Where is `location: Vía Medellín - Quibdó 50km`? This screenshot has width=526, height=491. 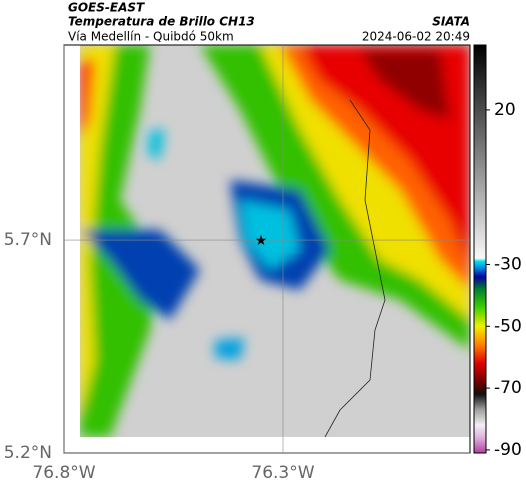 location: Vía Medellín - Quibdó 50km is located at coordinates (151, 37).